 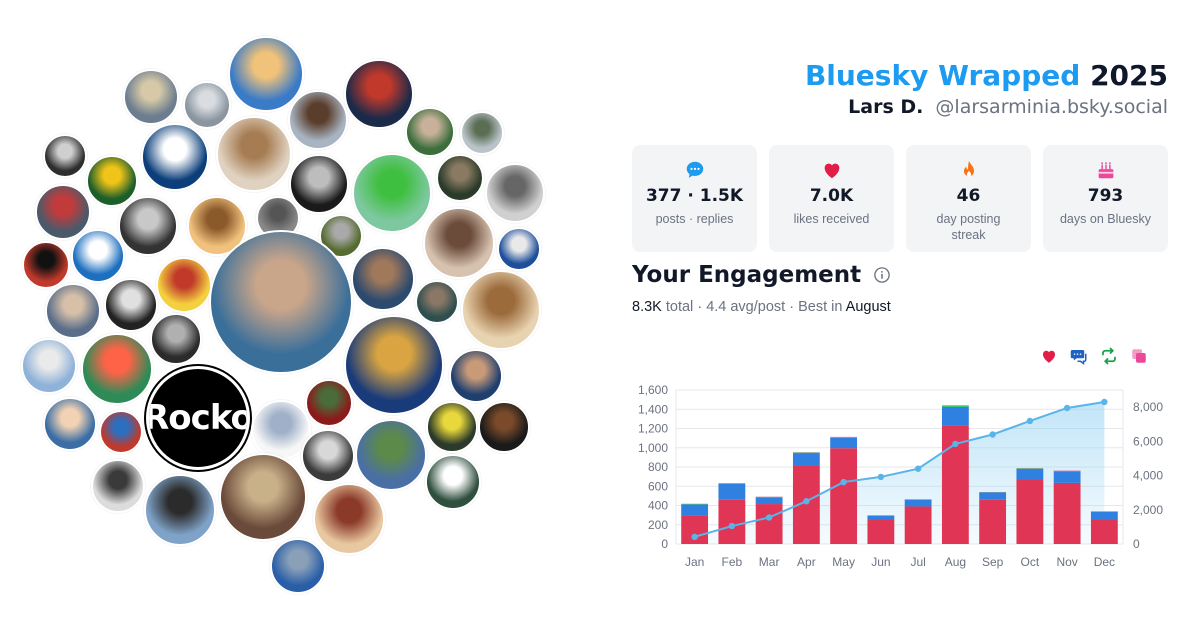 I want to click on stat-label: day posting streak, so click(x=968, y=227).